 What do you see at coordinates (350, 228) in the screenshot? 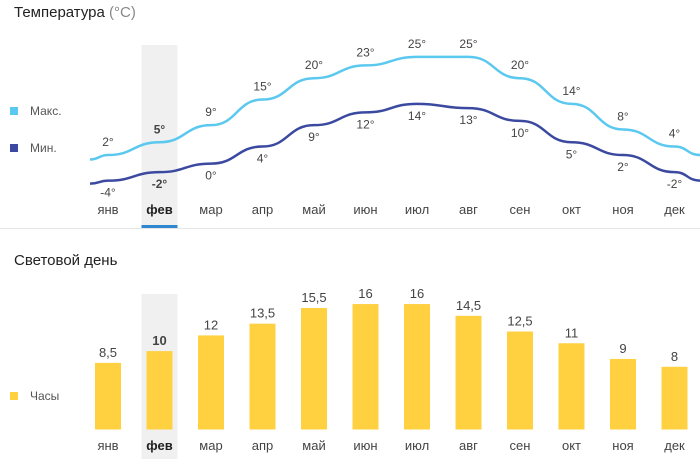
I see `section-divider` at bounding box center [350, 228].